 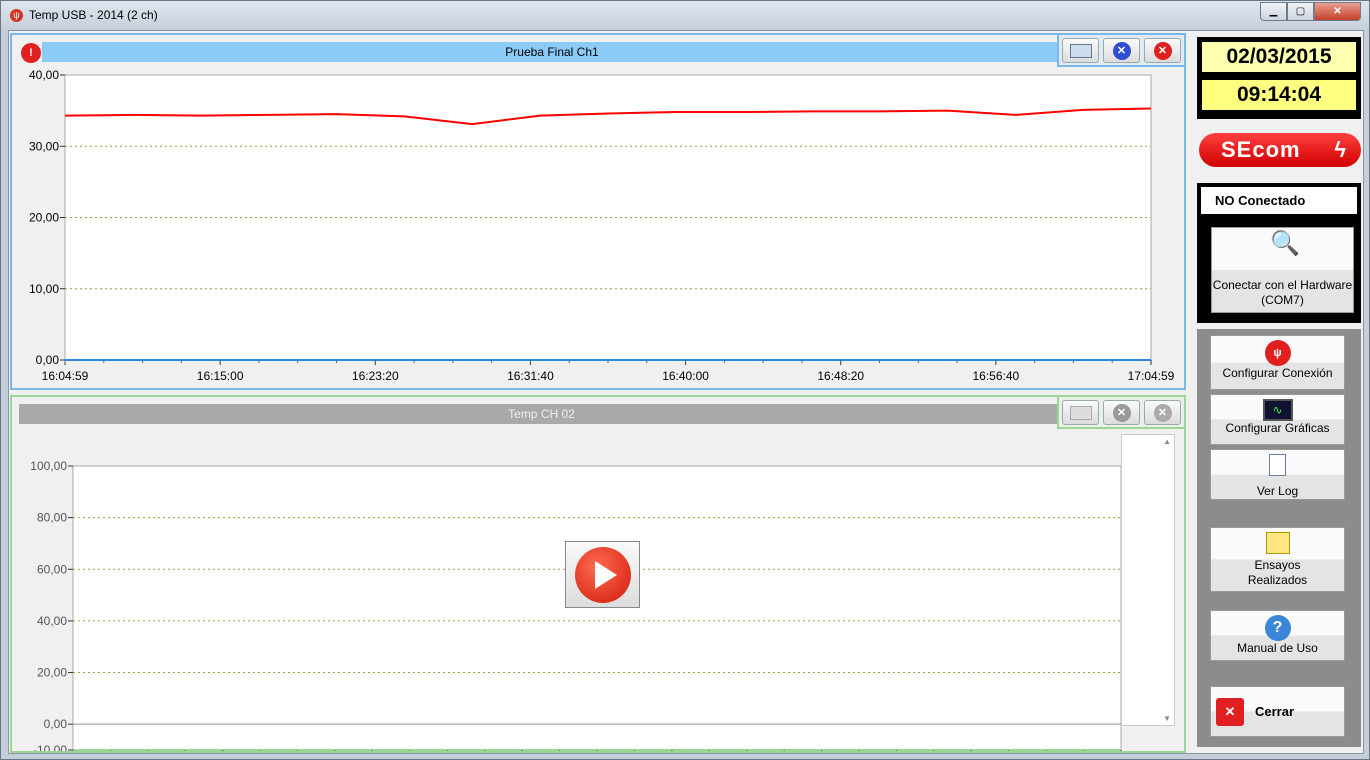 I want to click on error-icon: !, so click(x=31, y=53).